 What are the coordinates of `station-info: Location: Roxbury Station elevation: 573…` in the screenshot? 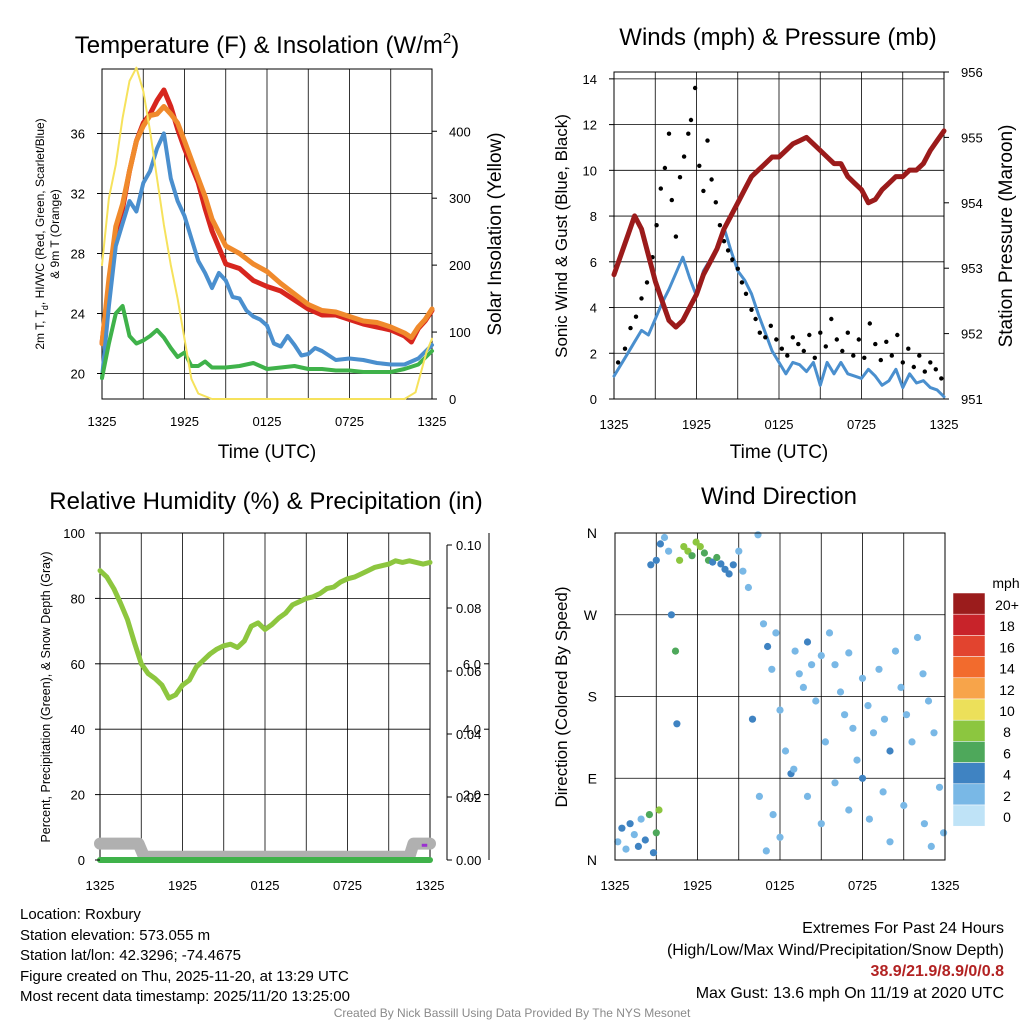 It's located at (185, 956).